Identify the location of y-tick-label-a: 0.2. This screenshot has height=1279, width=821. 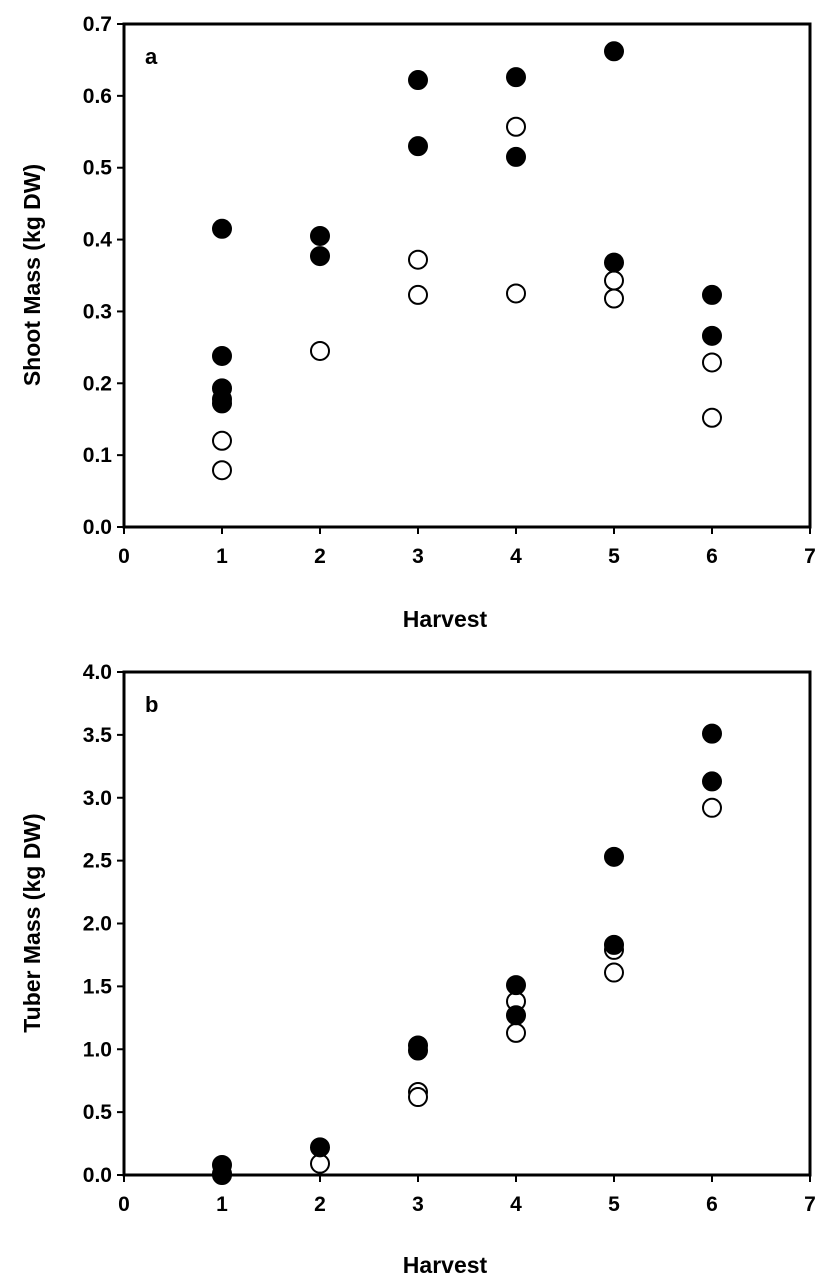
(97, 383).